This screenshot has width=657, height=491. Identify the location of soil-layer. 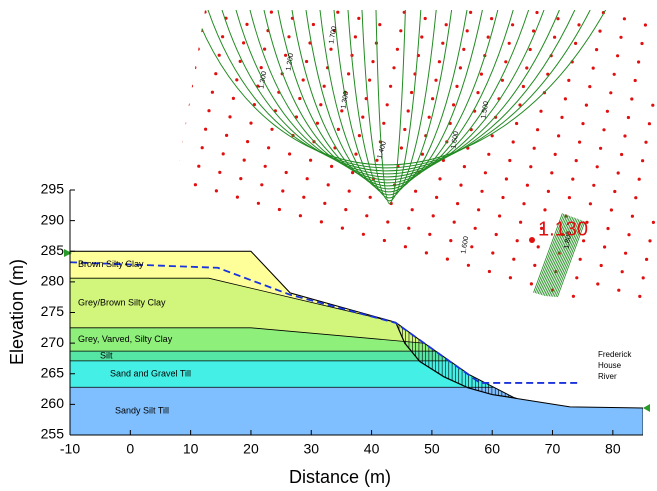
(356, 410).